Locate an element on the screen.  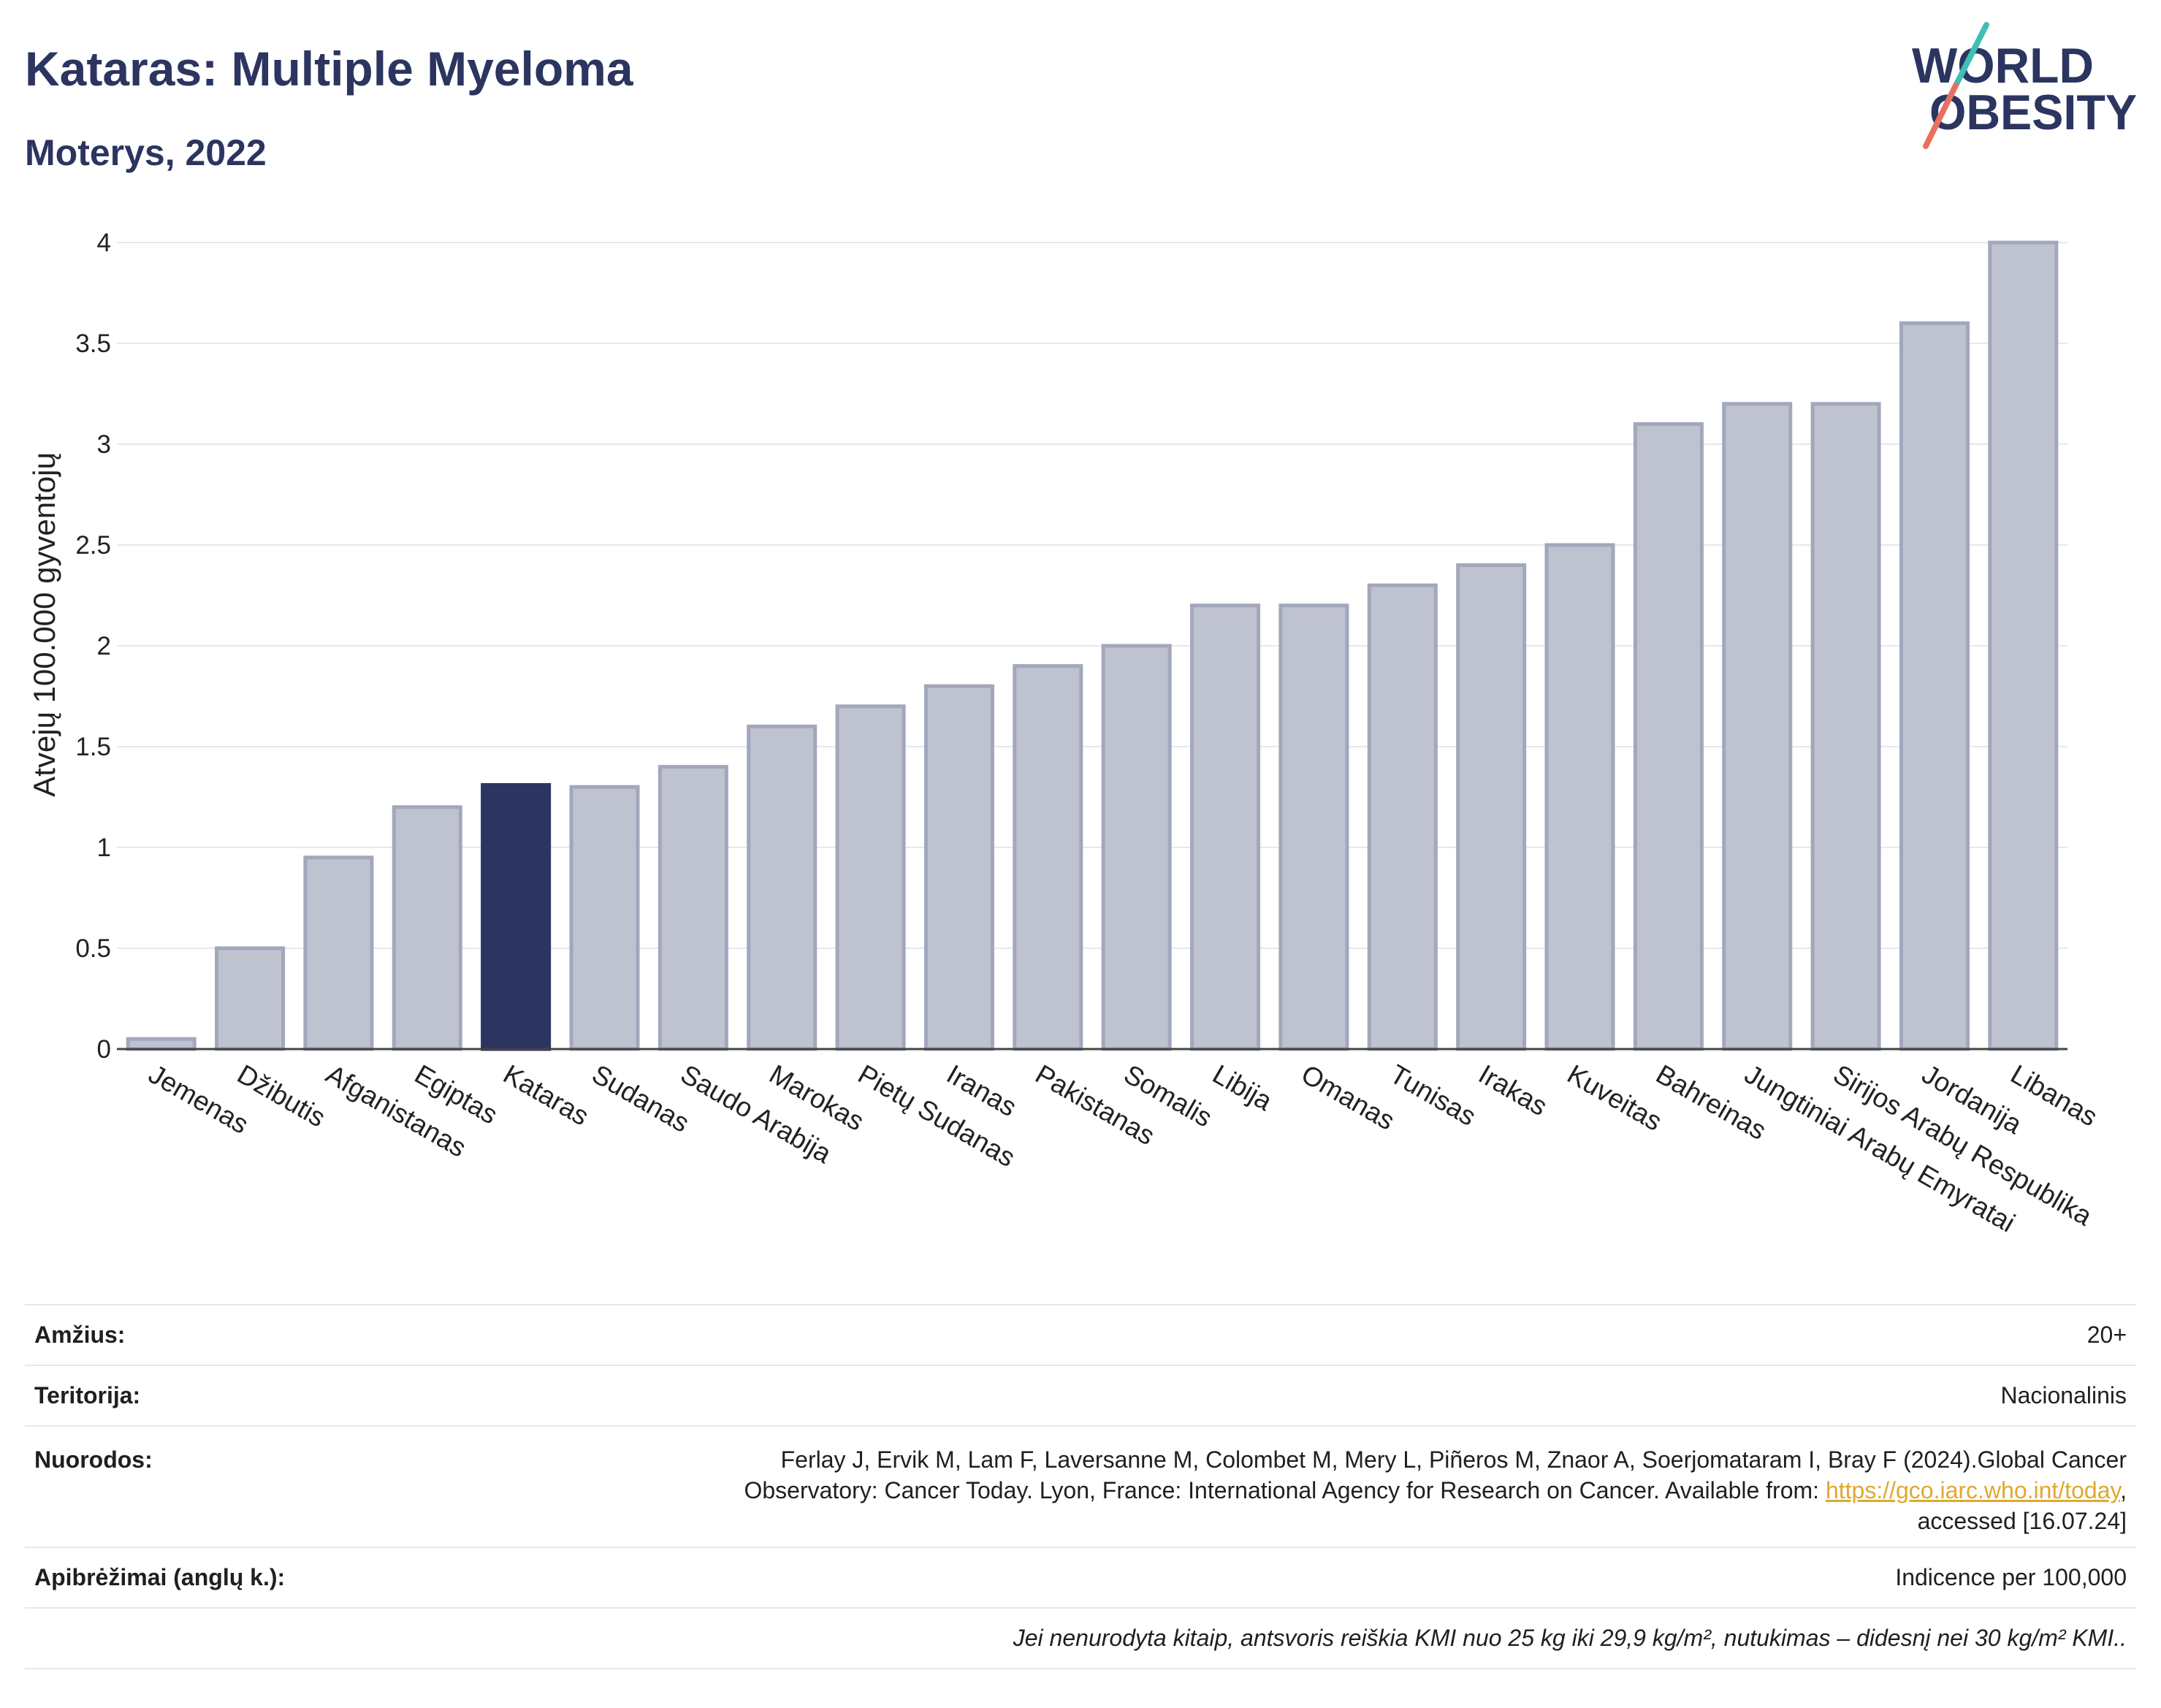
page-title: Kataras: Multiple Myeloma is located at coordinates (329, 69).